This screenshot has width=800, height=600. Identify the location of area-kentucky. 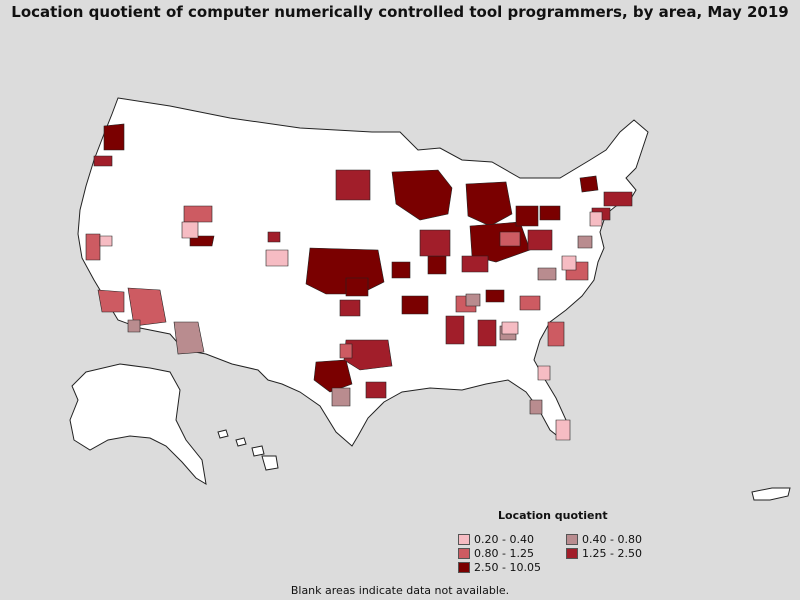
(475, 264).